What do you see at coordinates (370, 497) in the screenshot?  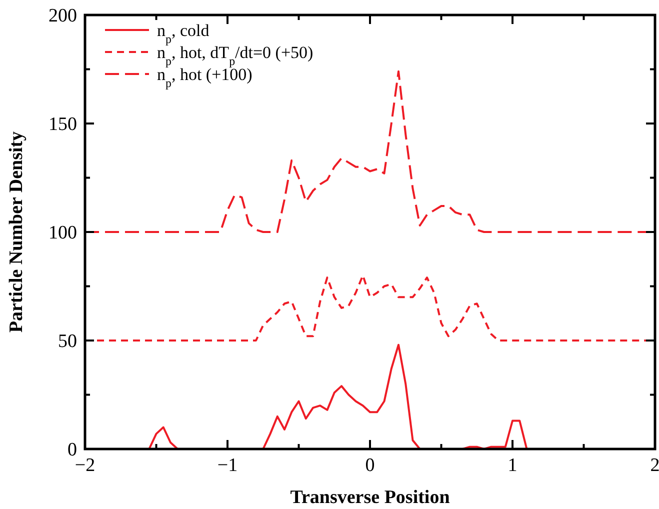 I see `x-axis-title: Transverse Position` at bounding box center [370, 497].